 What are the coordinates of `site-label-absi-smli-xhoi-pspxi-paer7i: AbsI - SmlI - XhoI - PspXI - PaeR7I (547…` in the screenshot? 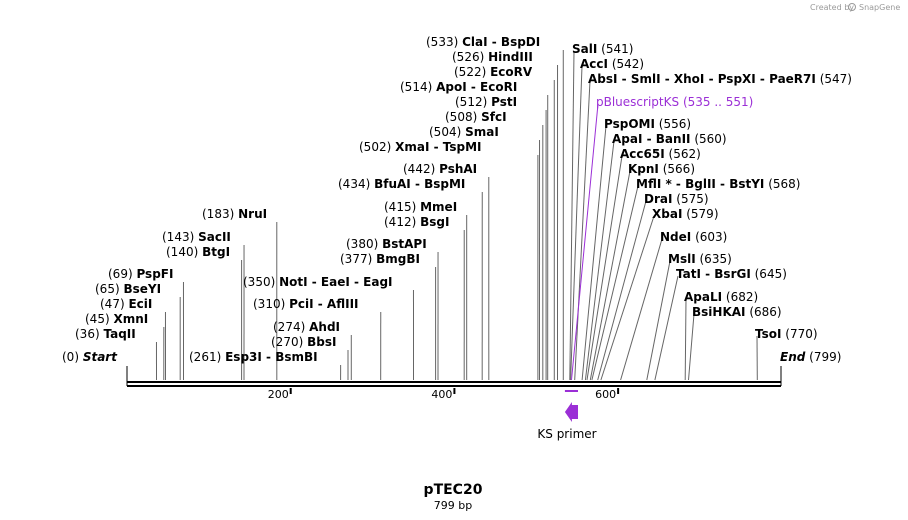 It's located at (720, 79).